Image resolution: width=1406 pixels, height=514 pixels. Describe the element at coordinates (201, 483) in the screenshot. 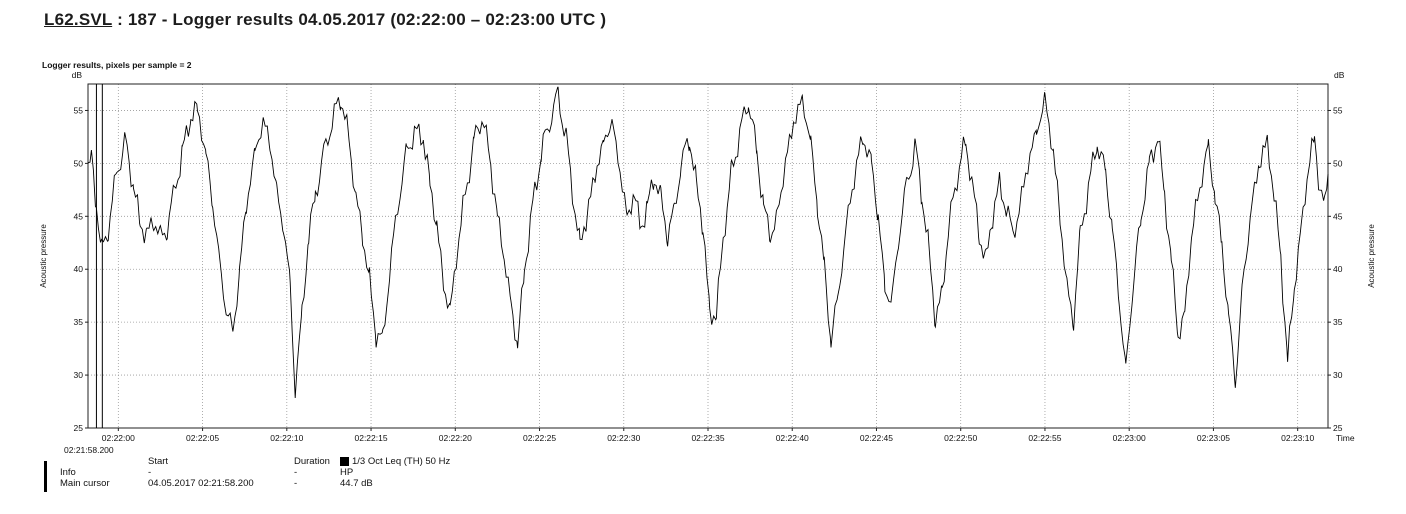

I see `main-cursor-start-value: 04.05.2017 02:21:58.200` at that location.